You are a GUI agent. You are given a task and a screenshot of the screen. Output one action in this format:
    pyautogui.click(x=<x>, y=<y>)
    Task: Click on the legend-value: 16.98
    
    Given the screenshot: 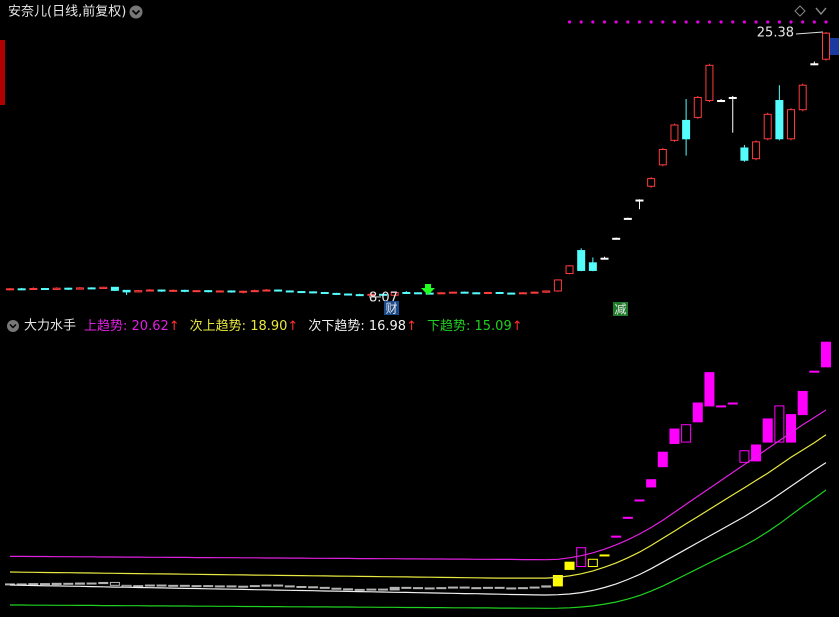 What is the action you would take?
    pyautogui.click(x=387, y=326)
    